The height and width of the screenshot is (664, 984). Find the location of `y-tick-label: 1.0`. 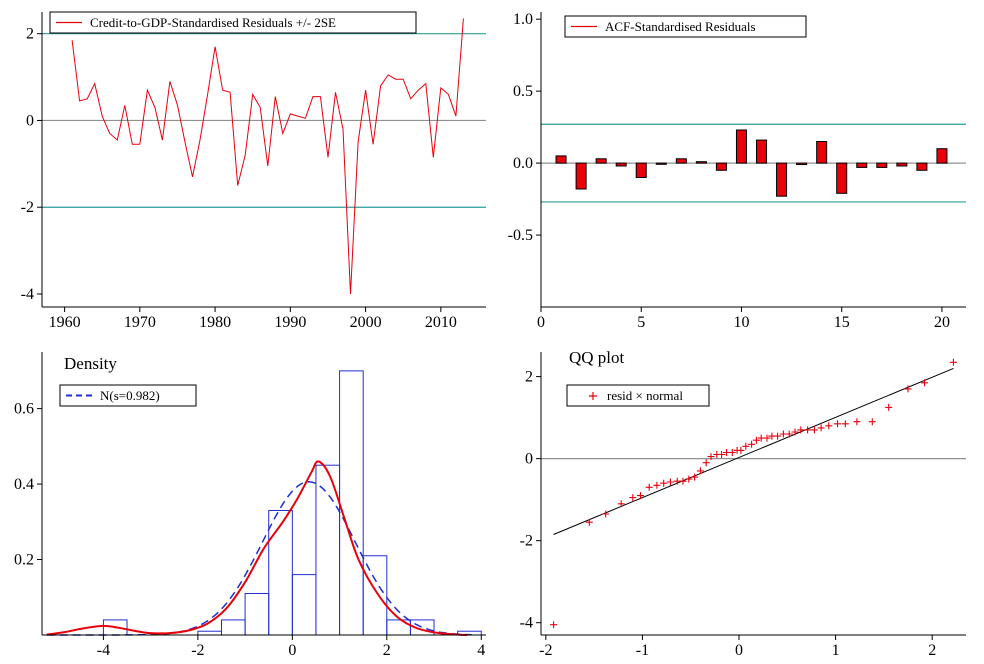

y-tick-label: 1.0 is located at coordinates (523, 19).